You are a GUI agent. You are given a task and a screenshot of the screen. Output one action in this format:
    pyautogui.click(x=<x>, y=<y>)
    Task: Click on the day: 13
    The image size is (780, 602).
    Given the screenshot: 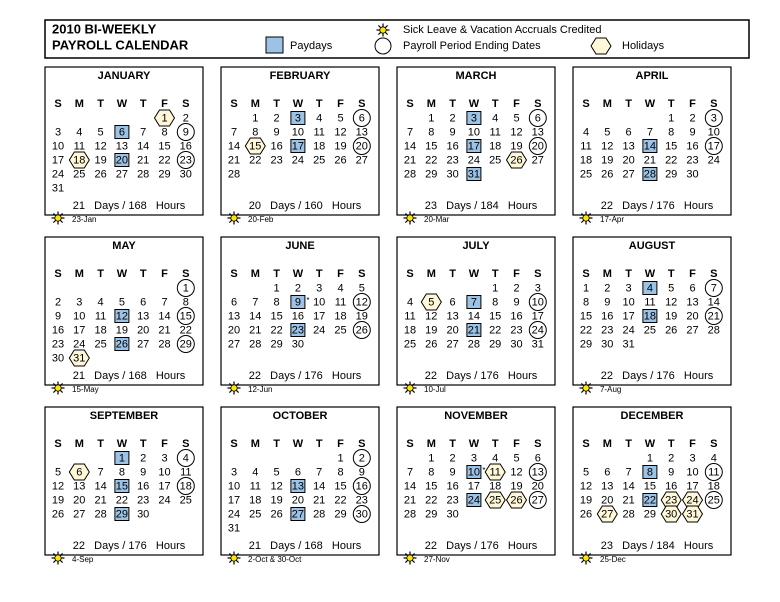 What is the action you would take?
    pyautogui.click(x=452, y=316)
    